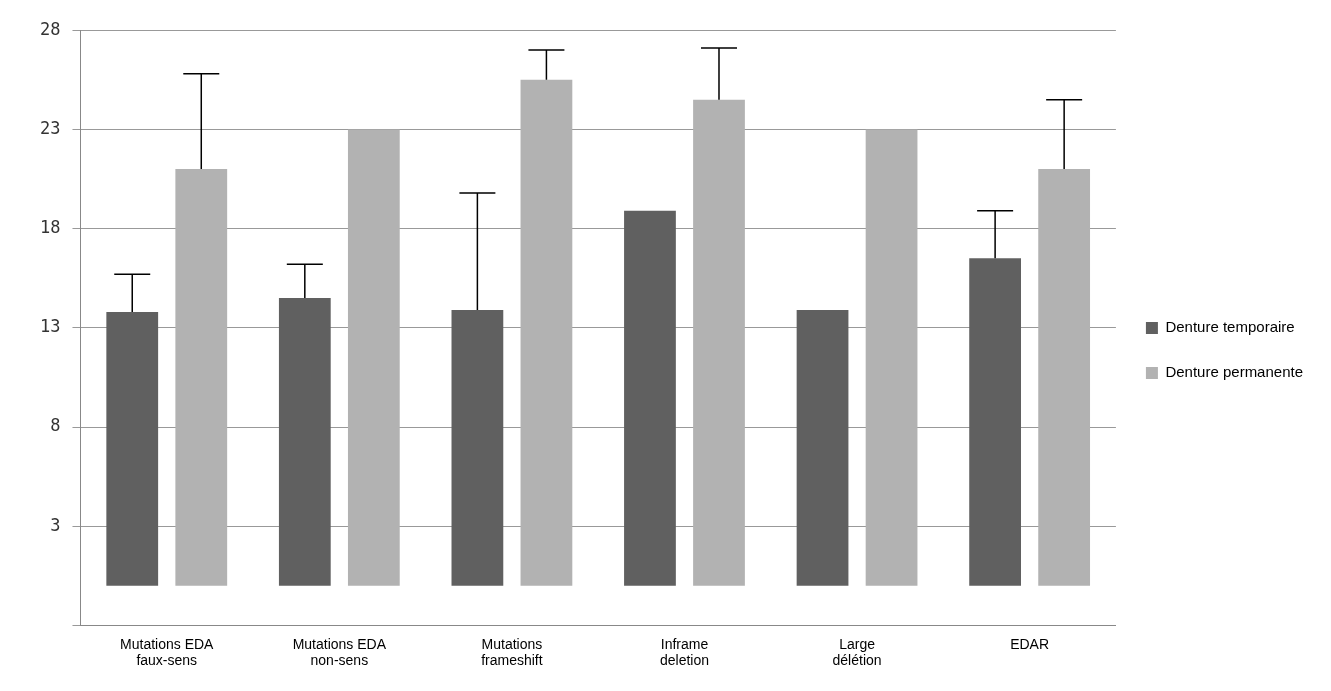 The width and height of the screenshot is (1331, 691). I want to click on x-tick-label: EDAR, so click(1030, 643).